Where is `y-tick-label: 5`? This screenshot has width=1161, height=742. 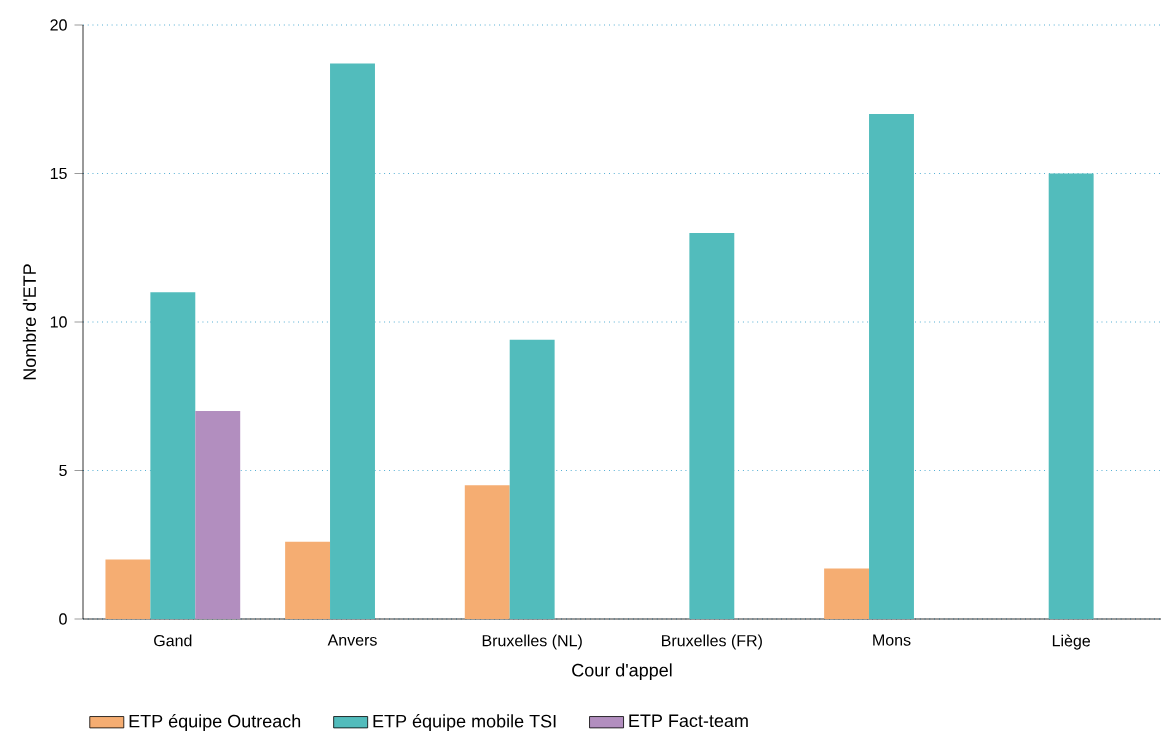 y-tick-label: 5 is located at coordinates (63, 470).